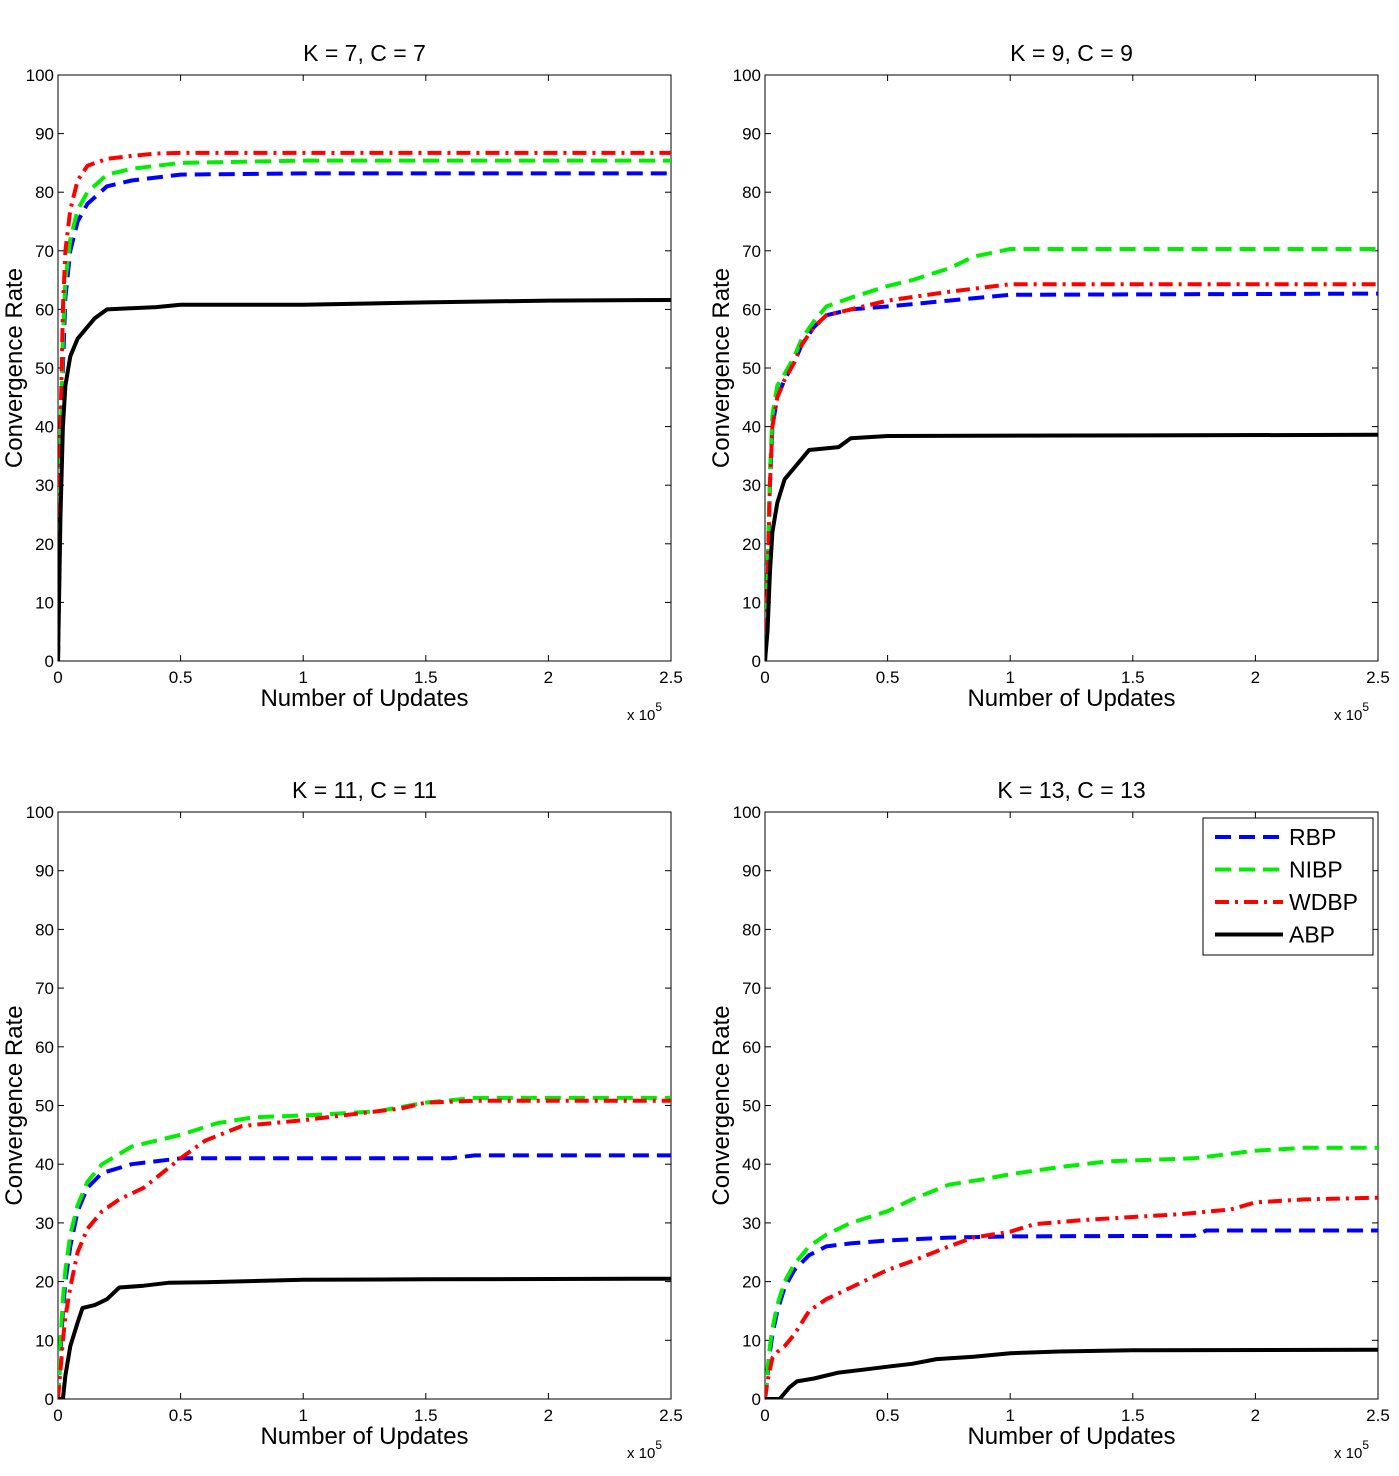 This screenshot has width=1399, height=1476. I want to click on chart-title: K = 13, C = 13, so click(1071, 790).